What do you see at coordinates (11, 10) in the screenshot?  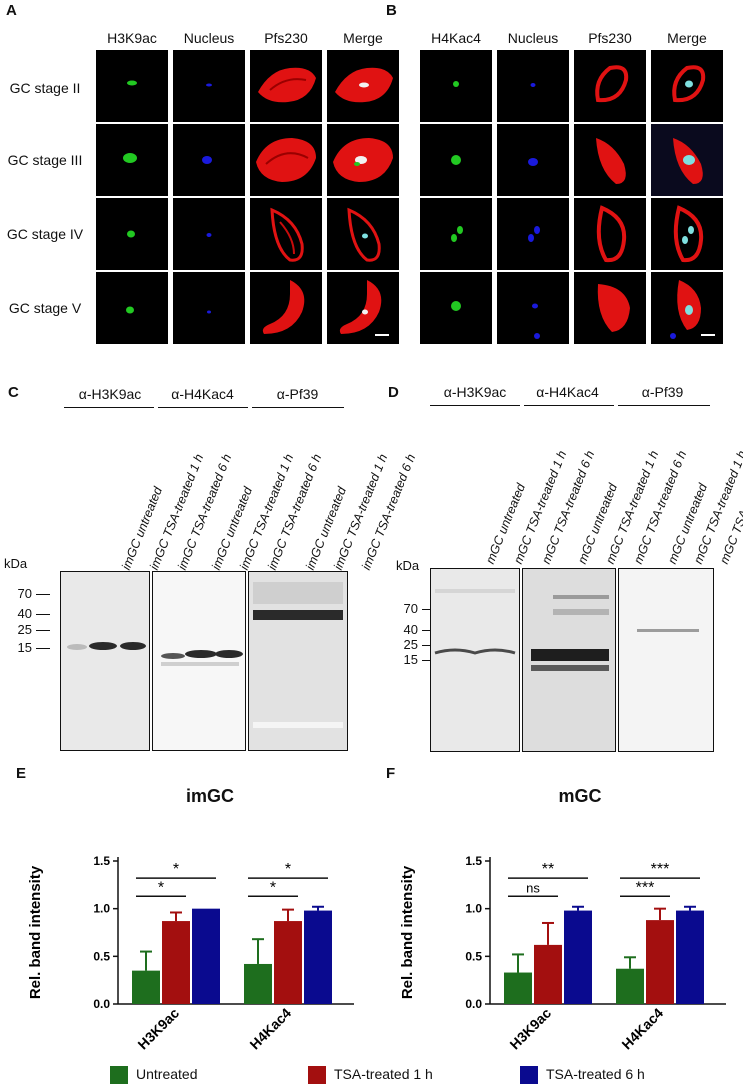 I see `panel-letter-a: A` at bounding box center [11, 10].